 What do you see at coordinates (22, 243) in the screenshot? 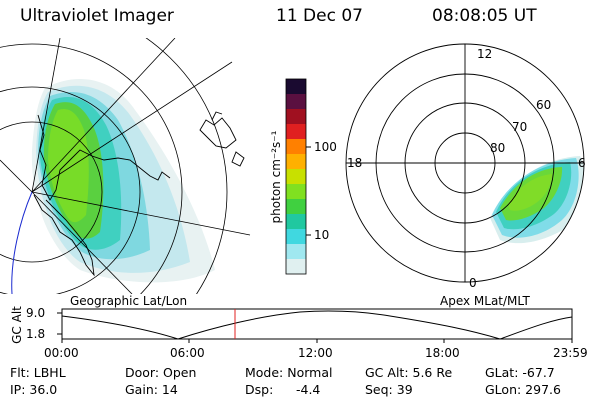
I see `terminator-line` at bounding box center [22, 243].